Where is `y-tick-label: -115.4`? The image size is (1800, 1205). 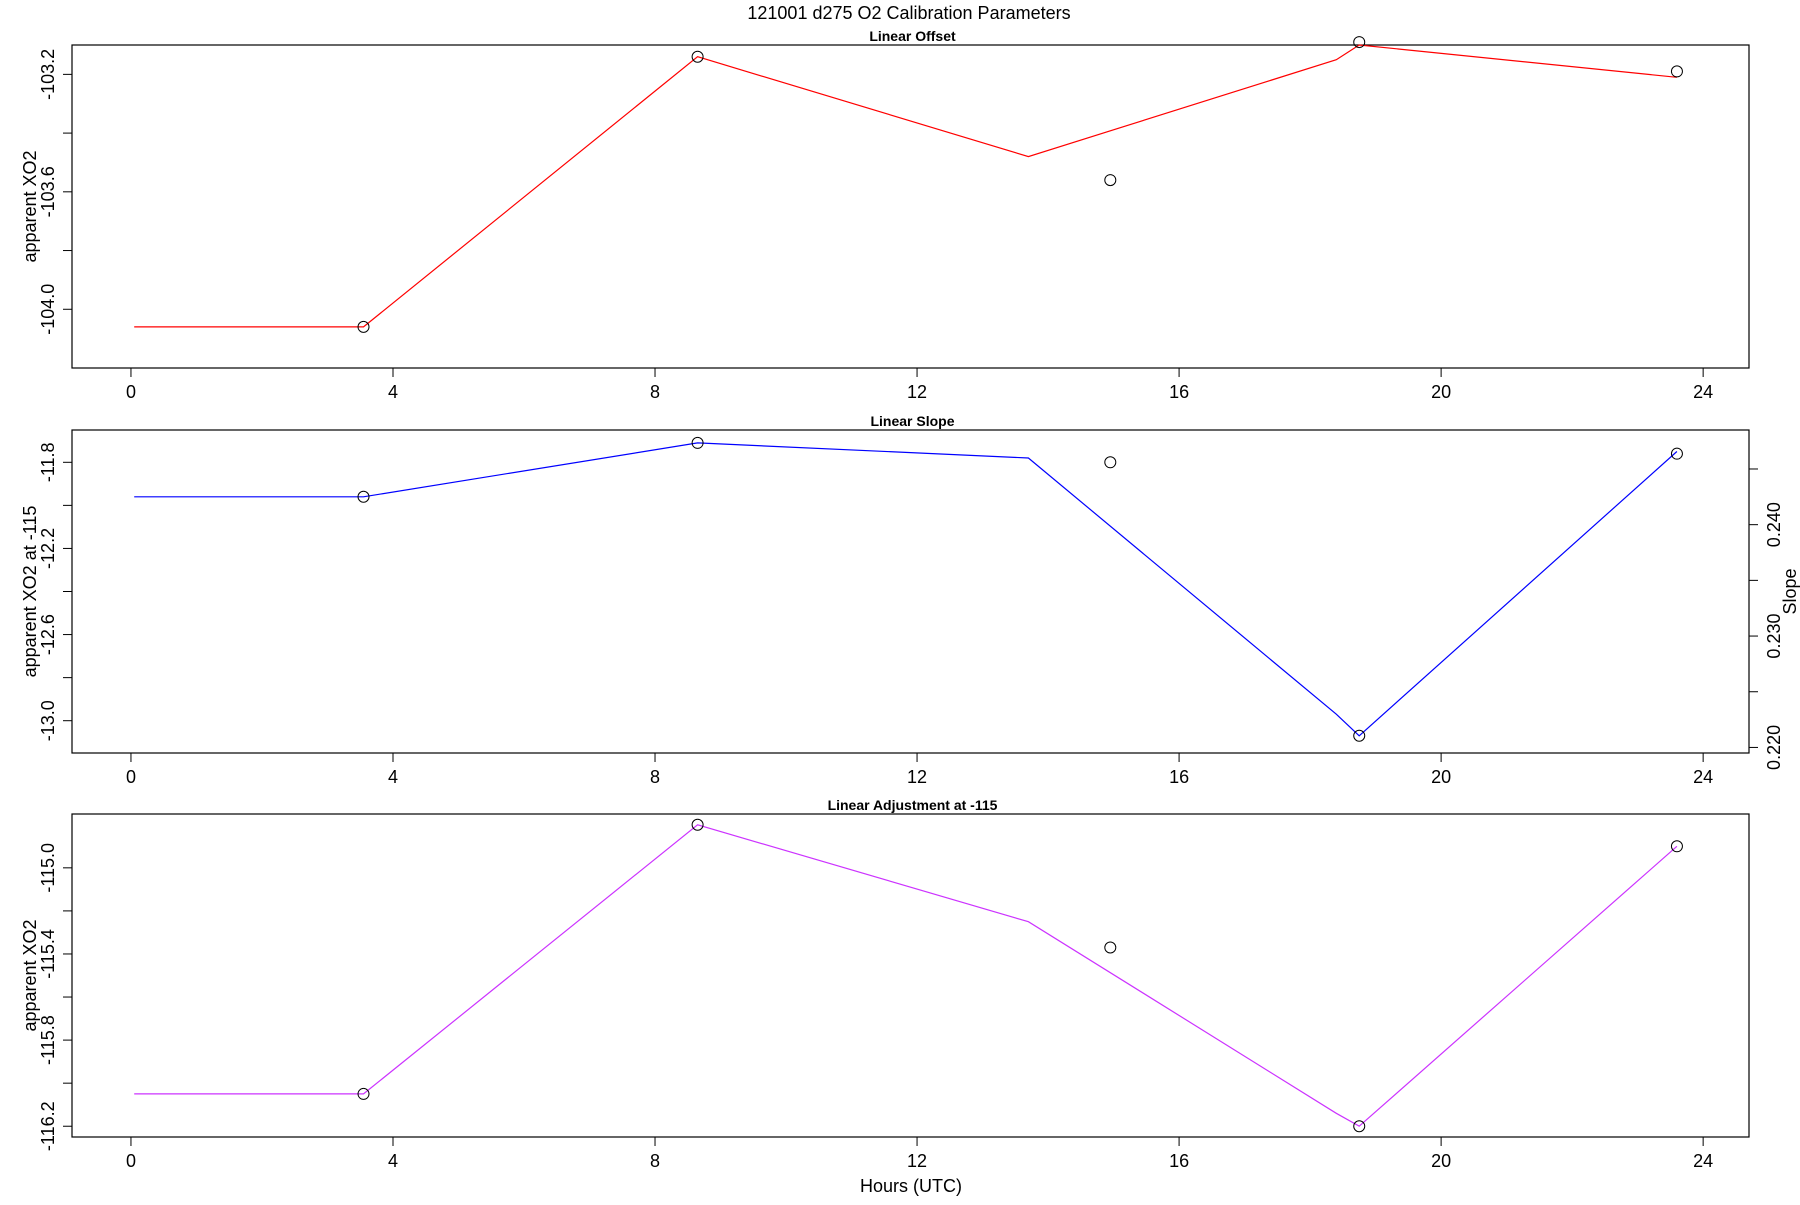
y-tick-label: -115.4 is located at coordinates (48, 954).